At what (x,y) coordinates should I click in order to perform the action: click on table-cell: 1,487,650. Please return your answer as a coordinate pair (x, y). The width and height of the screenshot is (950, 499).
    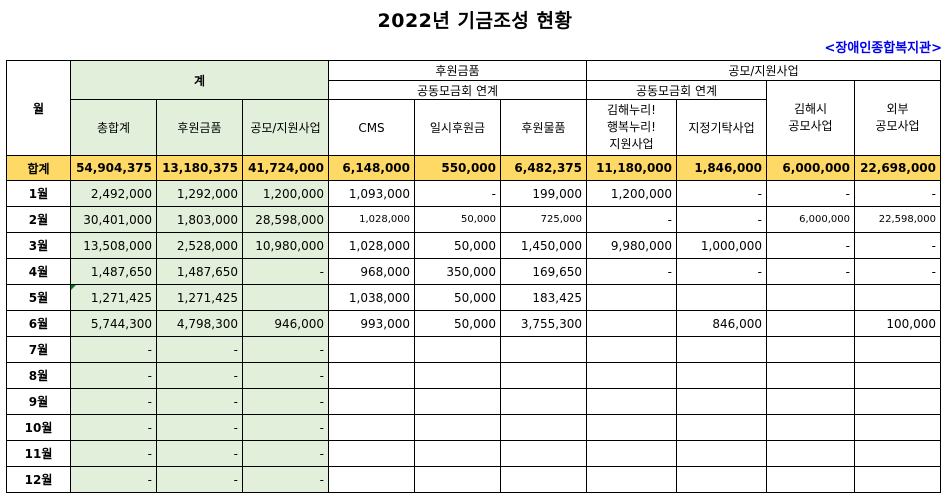
    Looking at the image, I should click on (113, 271).